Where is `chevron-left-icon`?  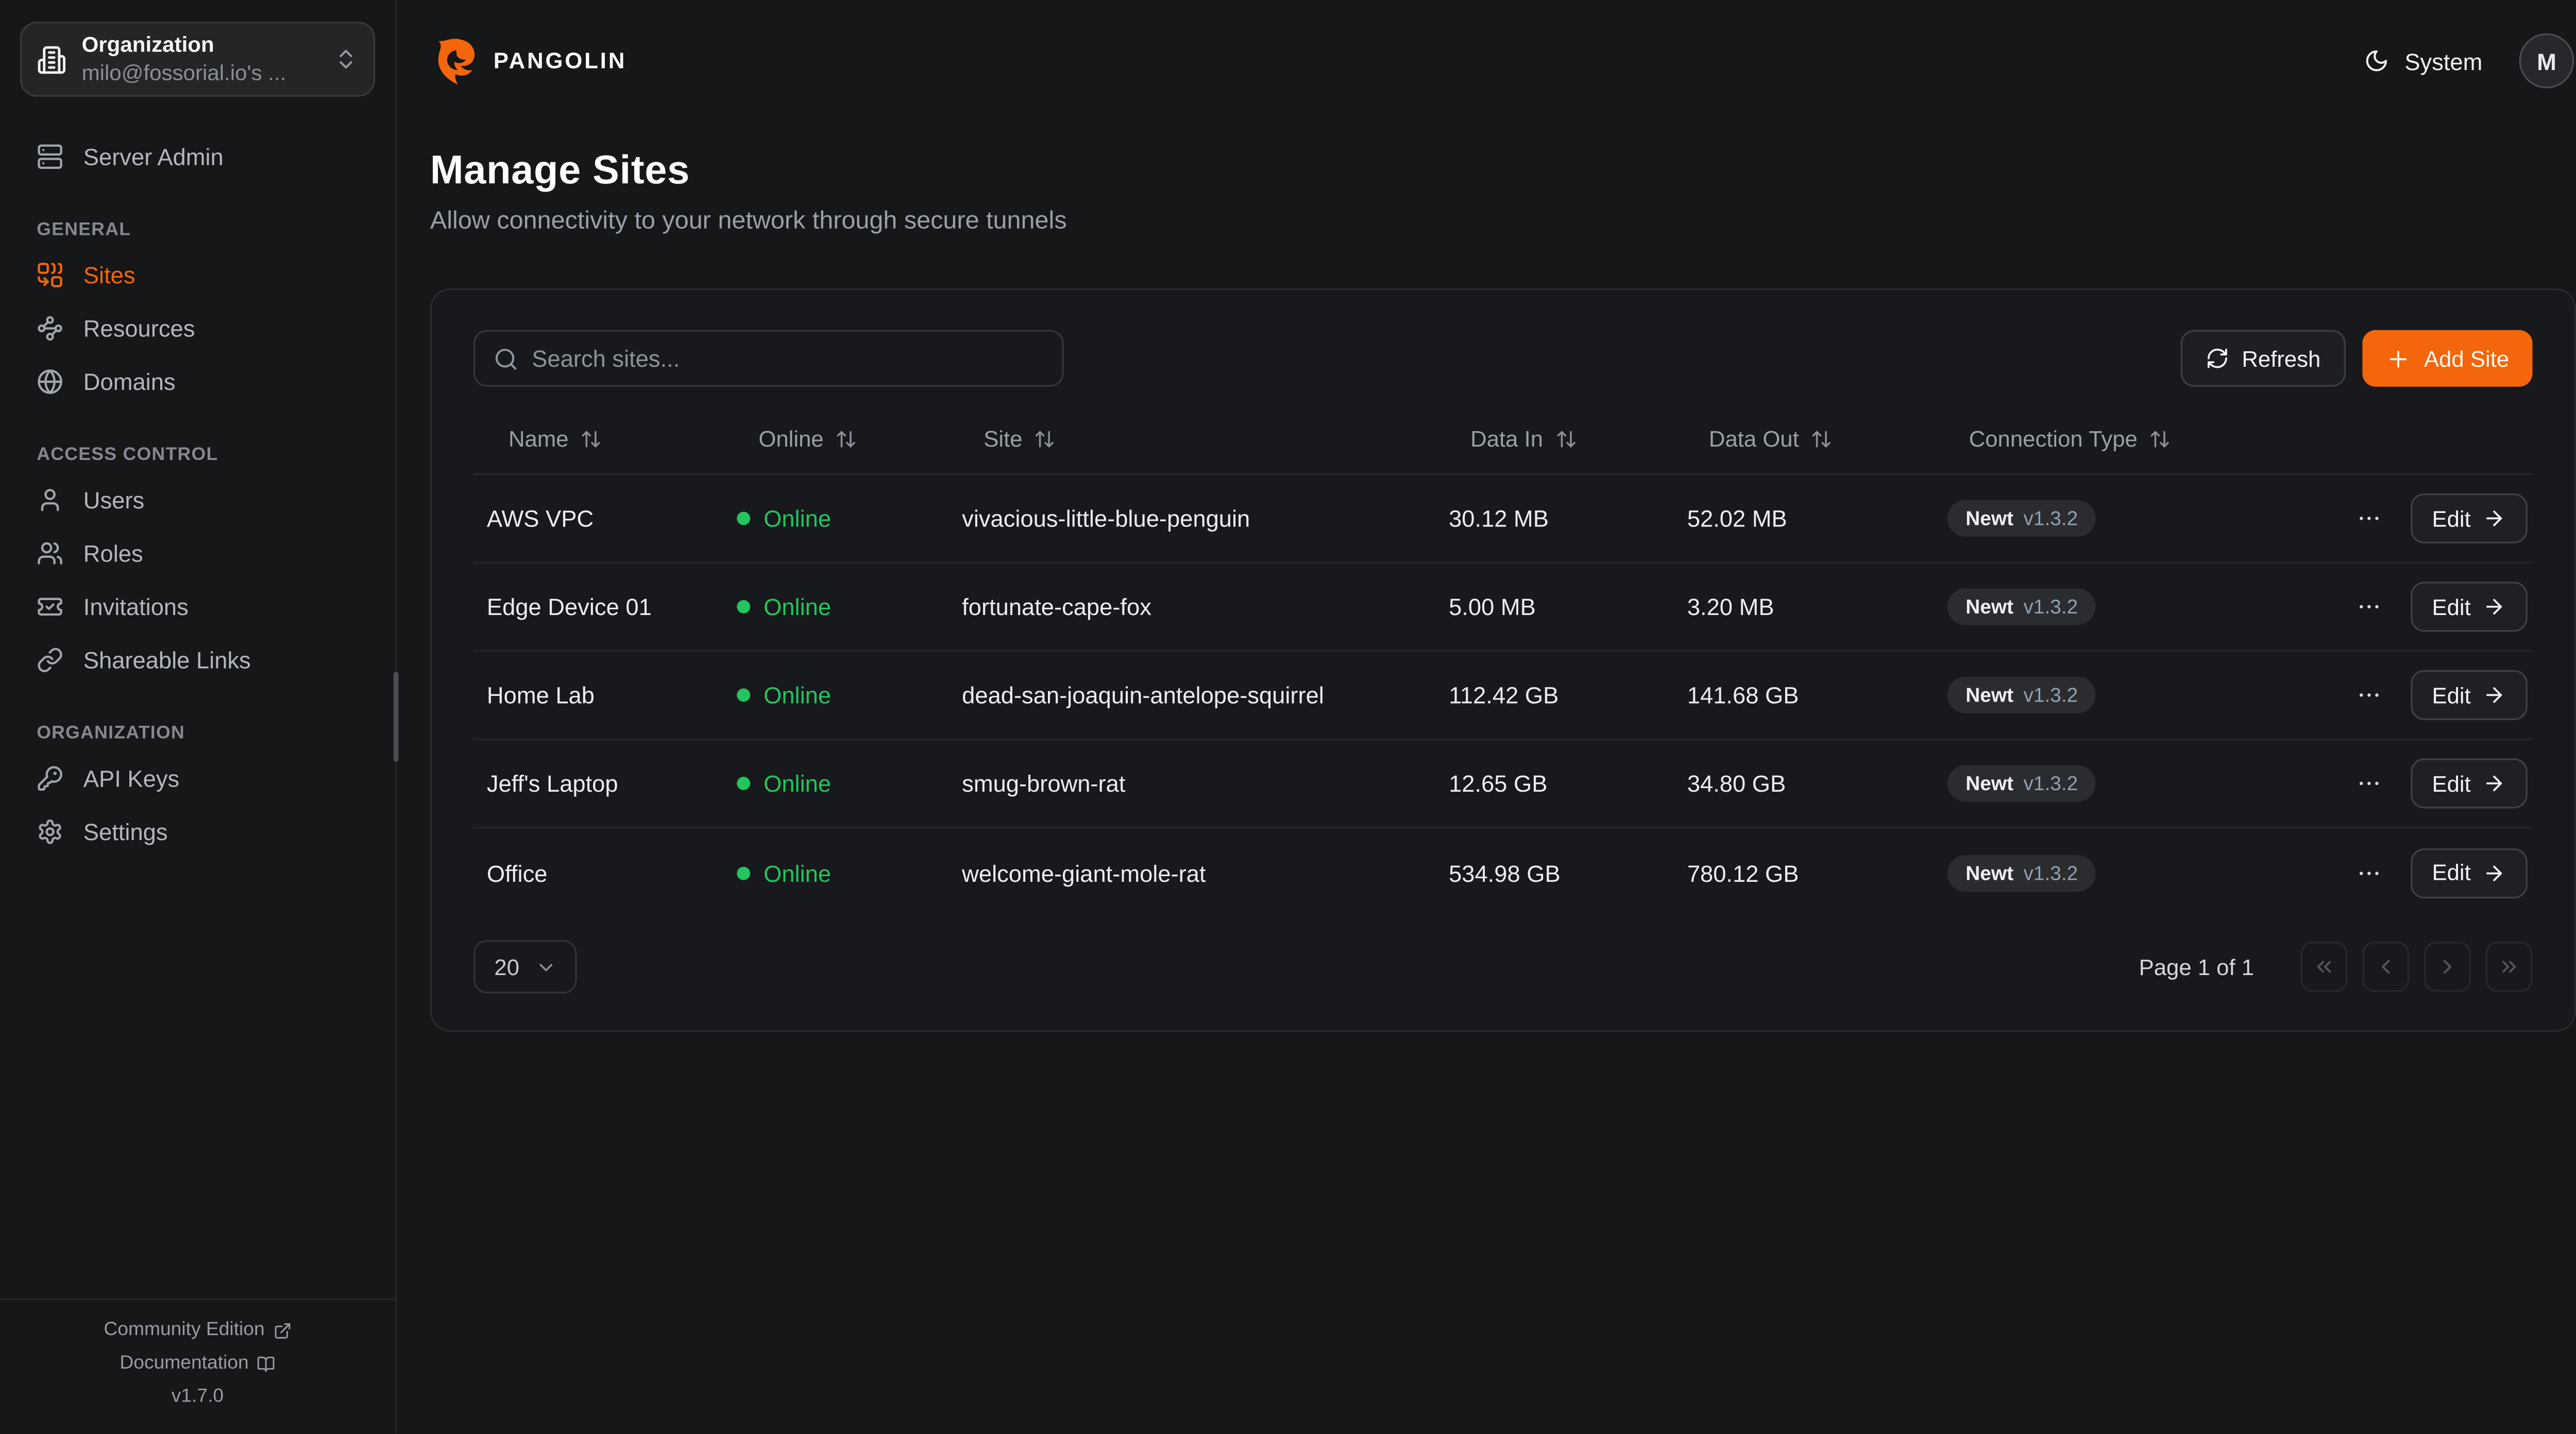 chevron-left-icon is located at coordinates (2386, 967).